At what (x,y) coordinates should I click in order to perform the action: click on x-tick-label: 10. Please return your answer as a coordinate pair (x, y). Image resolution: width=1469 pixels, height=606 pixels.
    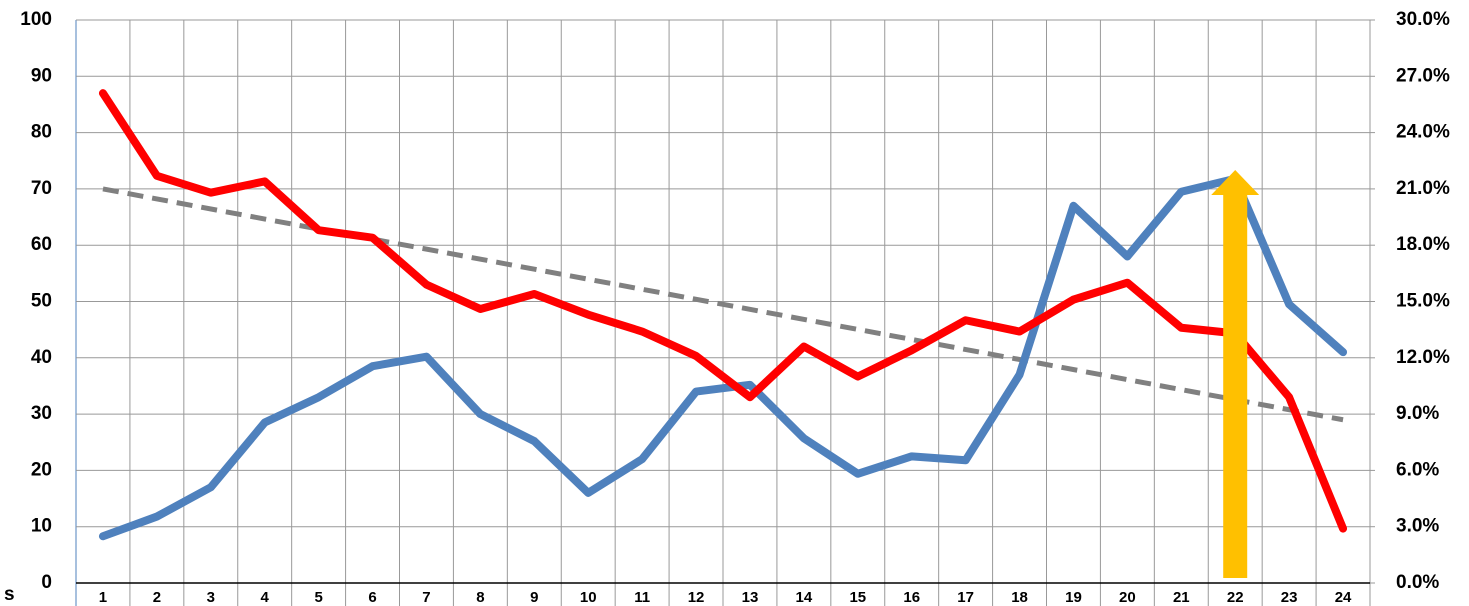
    Looking at the image, I should click on (588, 597).